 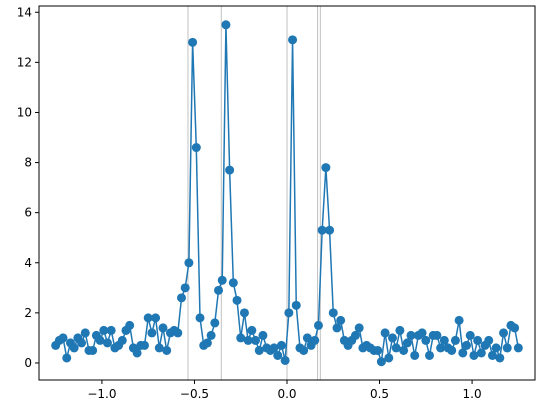 What do you see at coordinates (472, 394) in the screenshot?
I see `x-tick-label: 1.0` at bounding box center [472, 394].